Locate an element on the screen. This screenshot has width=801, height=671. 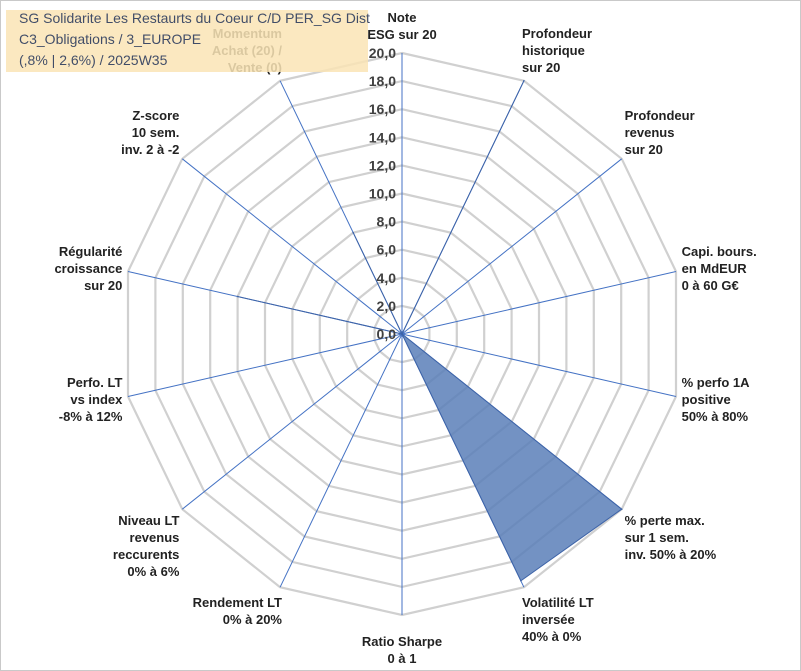
tick-label: 16,0 is located at coordinates (382, 109).